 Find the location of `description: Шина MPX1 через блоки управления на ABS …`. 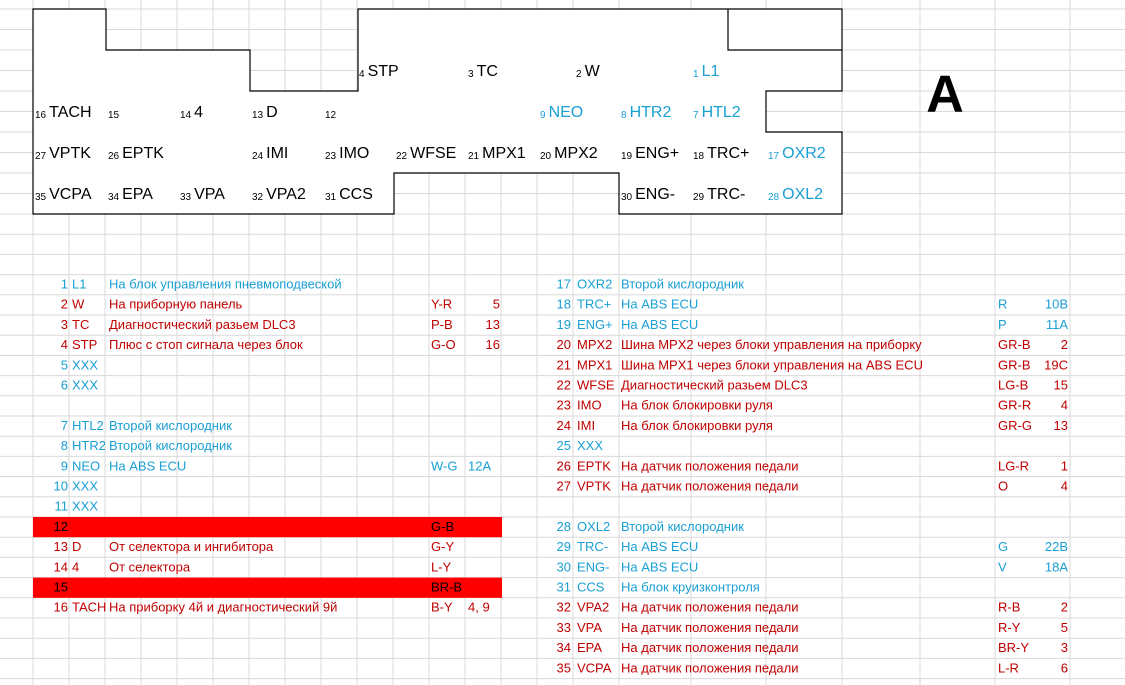

description: Шина MPX1 через блоки управления на ABS … is located at coordinates (772, 364).